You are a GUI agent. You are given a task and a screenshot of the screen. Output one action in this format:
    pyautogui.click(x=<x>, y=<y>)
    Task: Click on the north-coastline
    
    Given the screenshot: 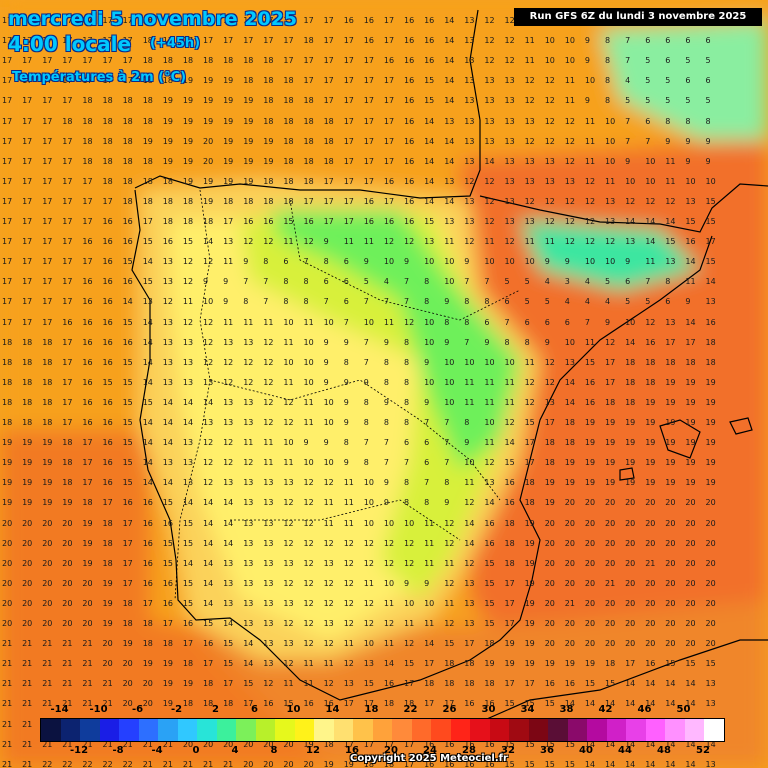 What is the action you would take?
    pyautogui.click(x=307, y=104)
    